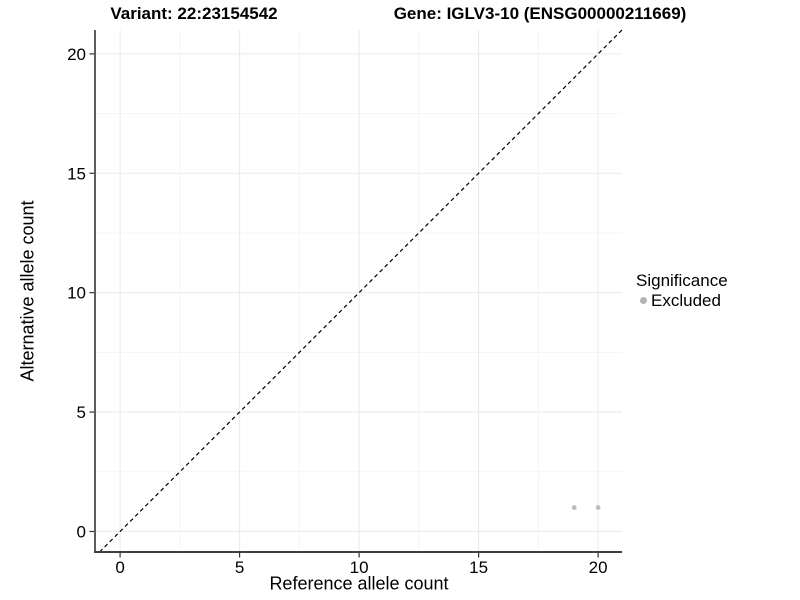  Describe the element at coordinates (359, 583) in the screenshot. I see `x-axis-label: Reference allele count` at that location.